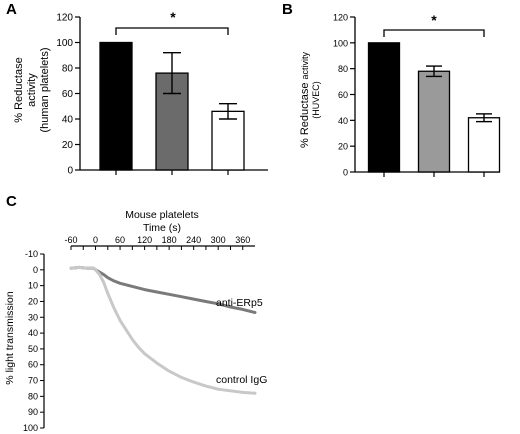  What do you see at coordinates (172, 31) in the screenshot?
I see `panel-a-significance-bracket` at bounding box center [172, 31].